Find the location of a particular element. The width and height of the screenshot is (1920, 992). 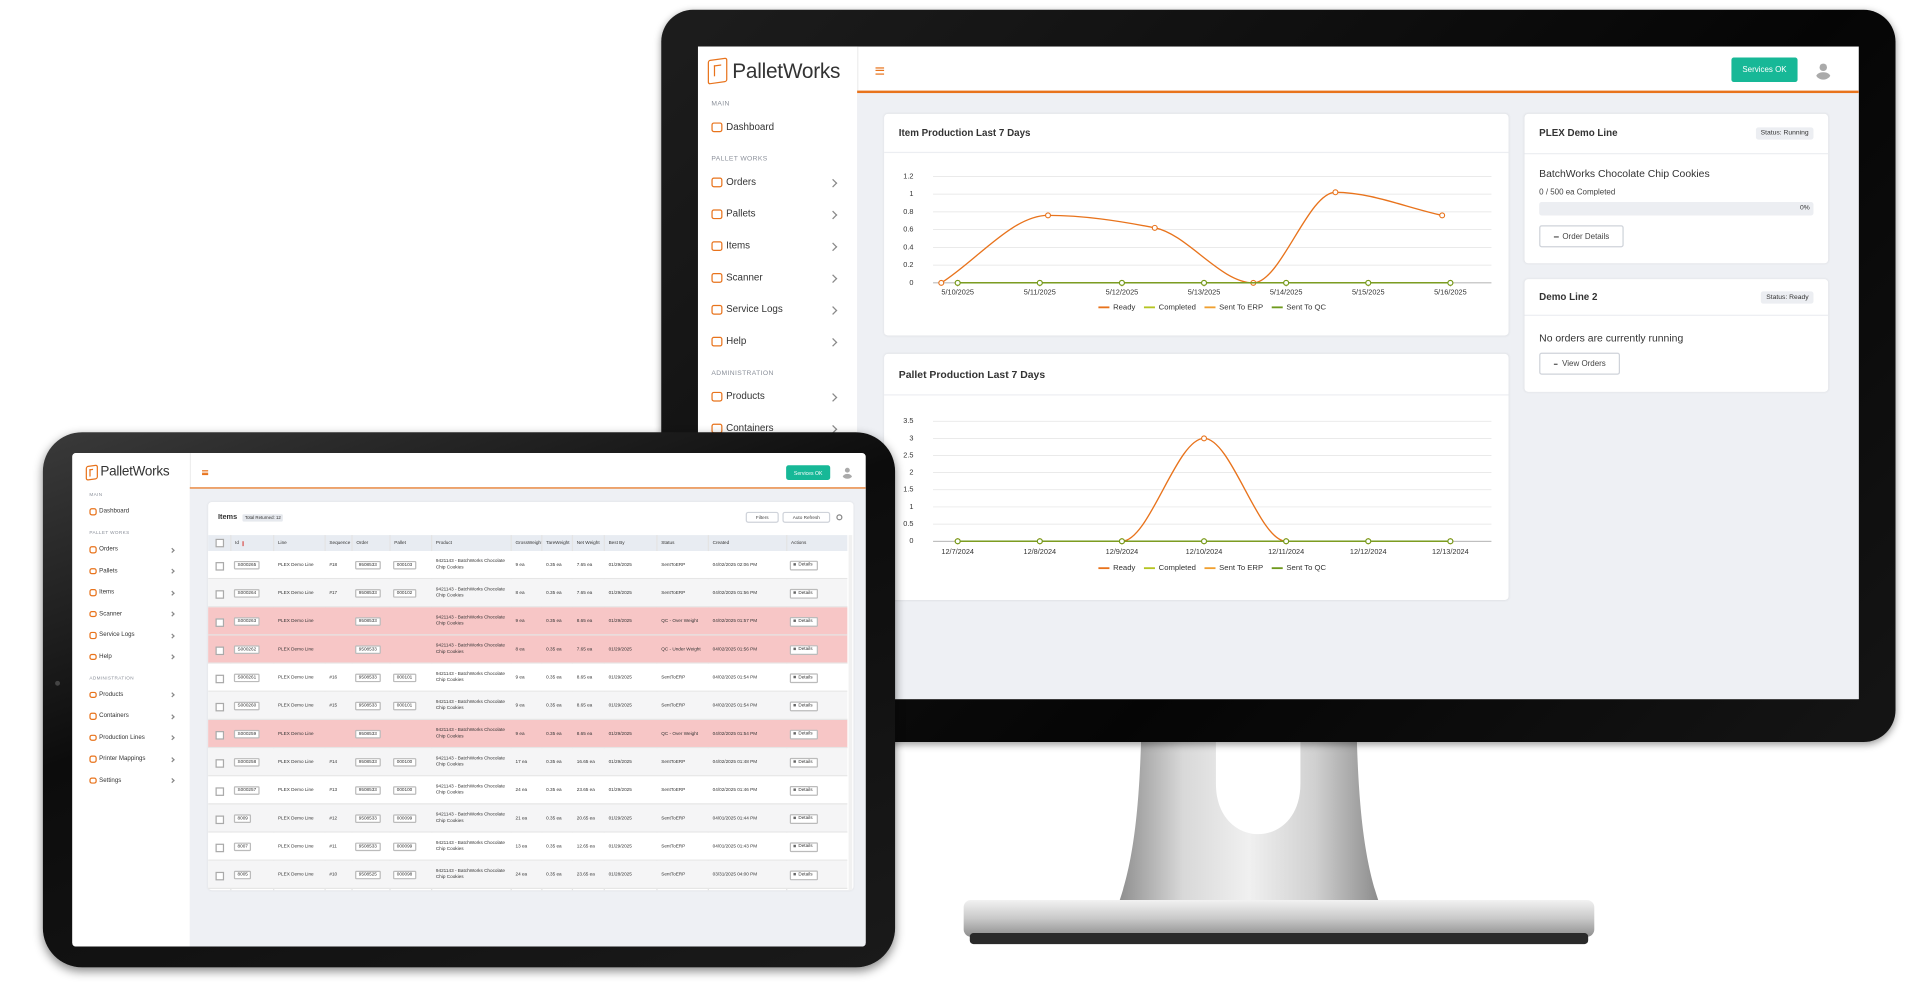

x-tick-label: 5/14/2025 is located at coordinates (1286, 292).